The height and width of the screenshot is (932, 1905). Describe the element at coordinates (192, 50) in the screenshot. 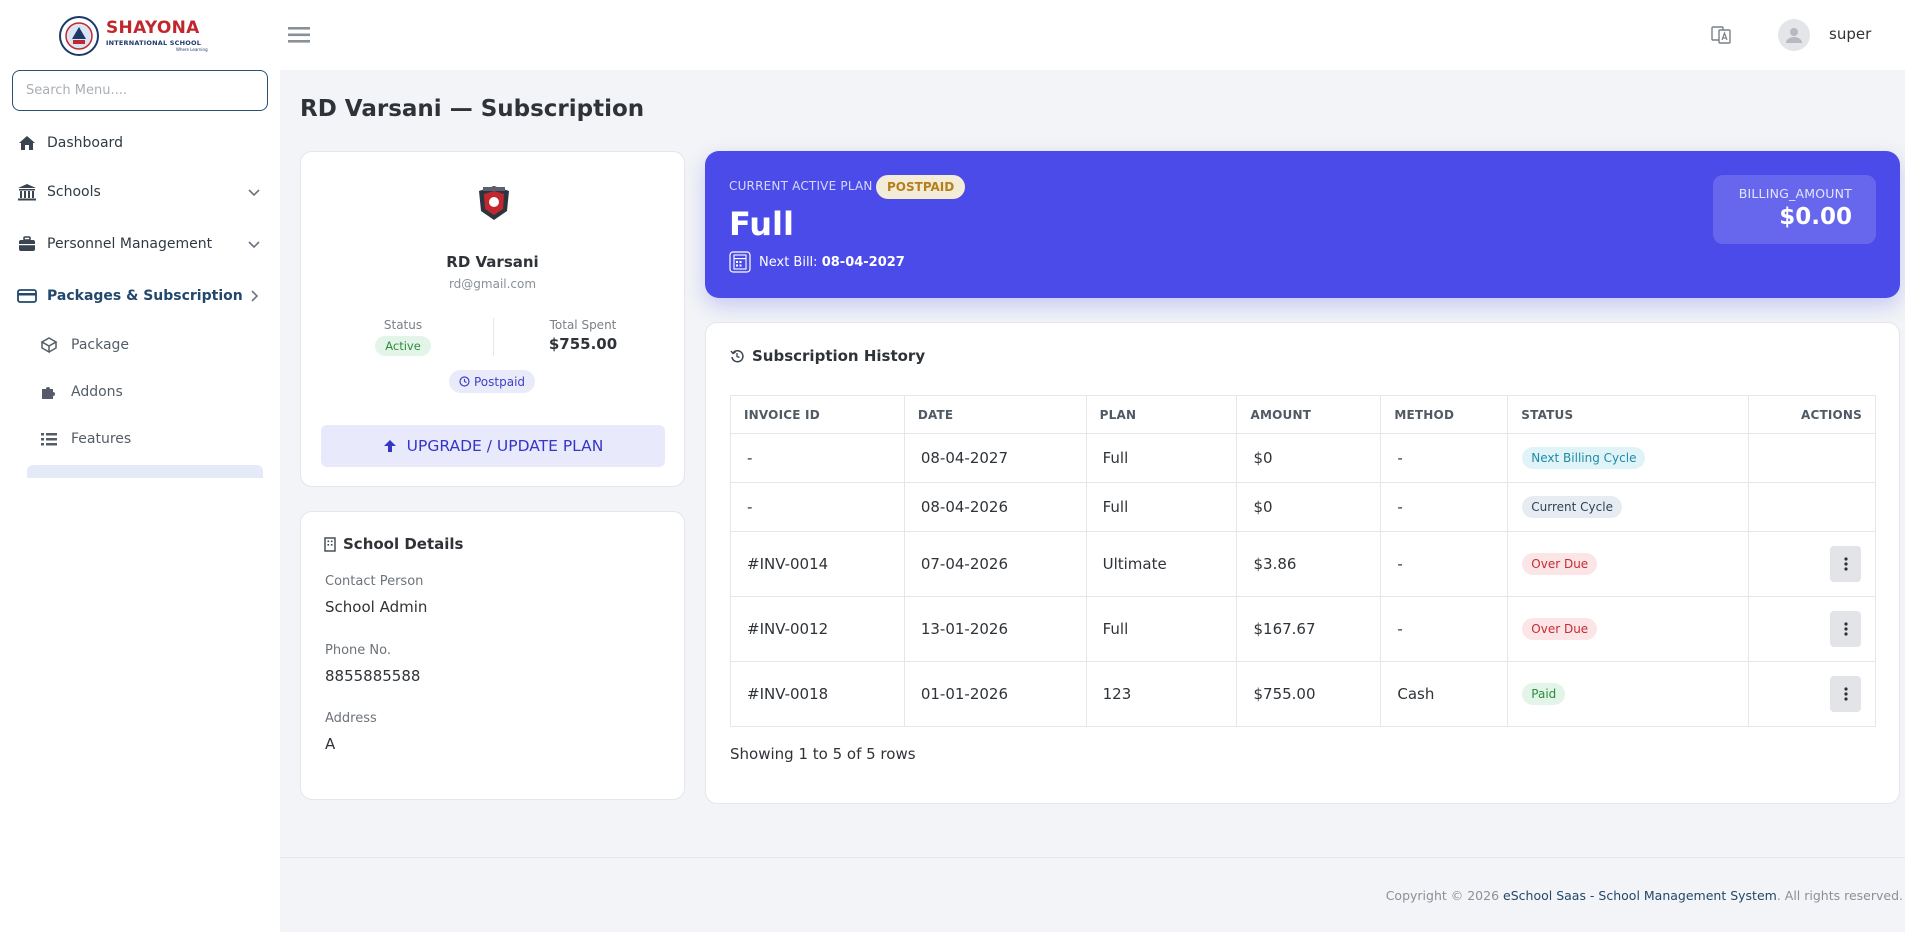

I see `logo-tagline: Where Learning` at that location.